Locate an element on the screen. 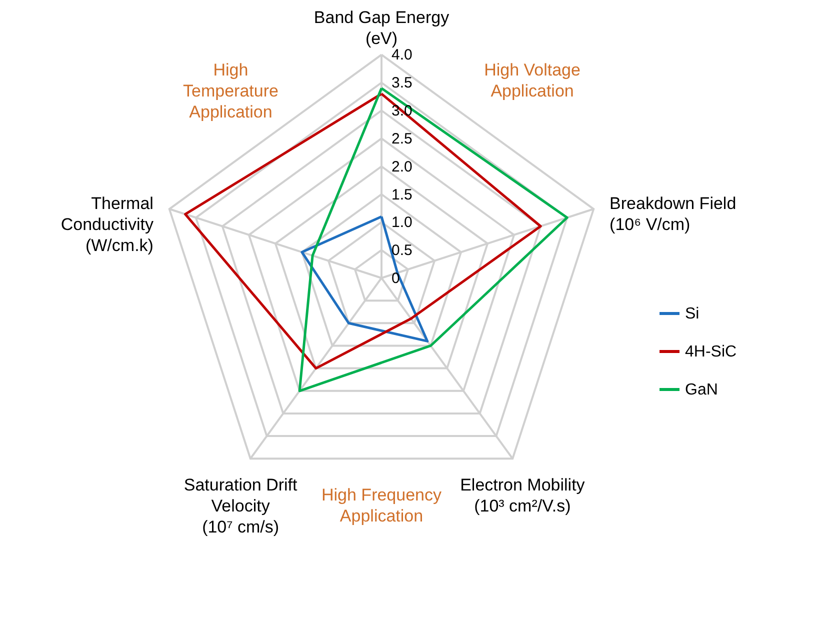 This screenshot has height=622, width=822. y-tick-label: 3.5 is located at coordinates (402, 83).